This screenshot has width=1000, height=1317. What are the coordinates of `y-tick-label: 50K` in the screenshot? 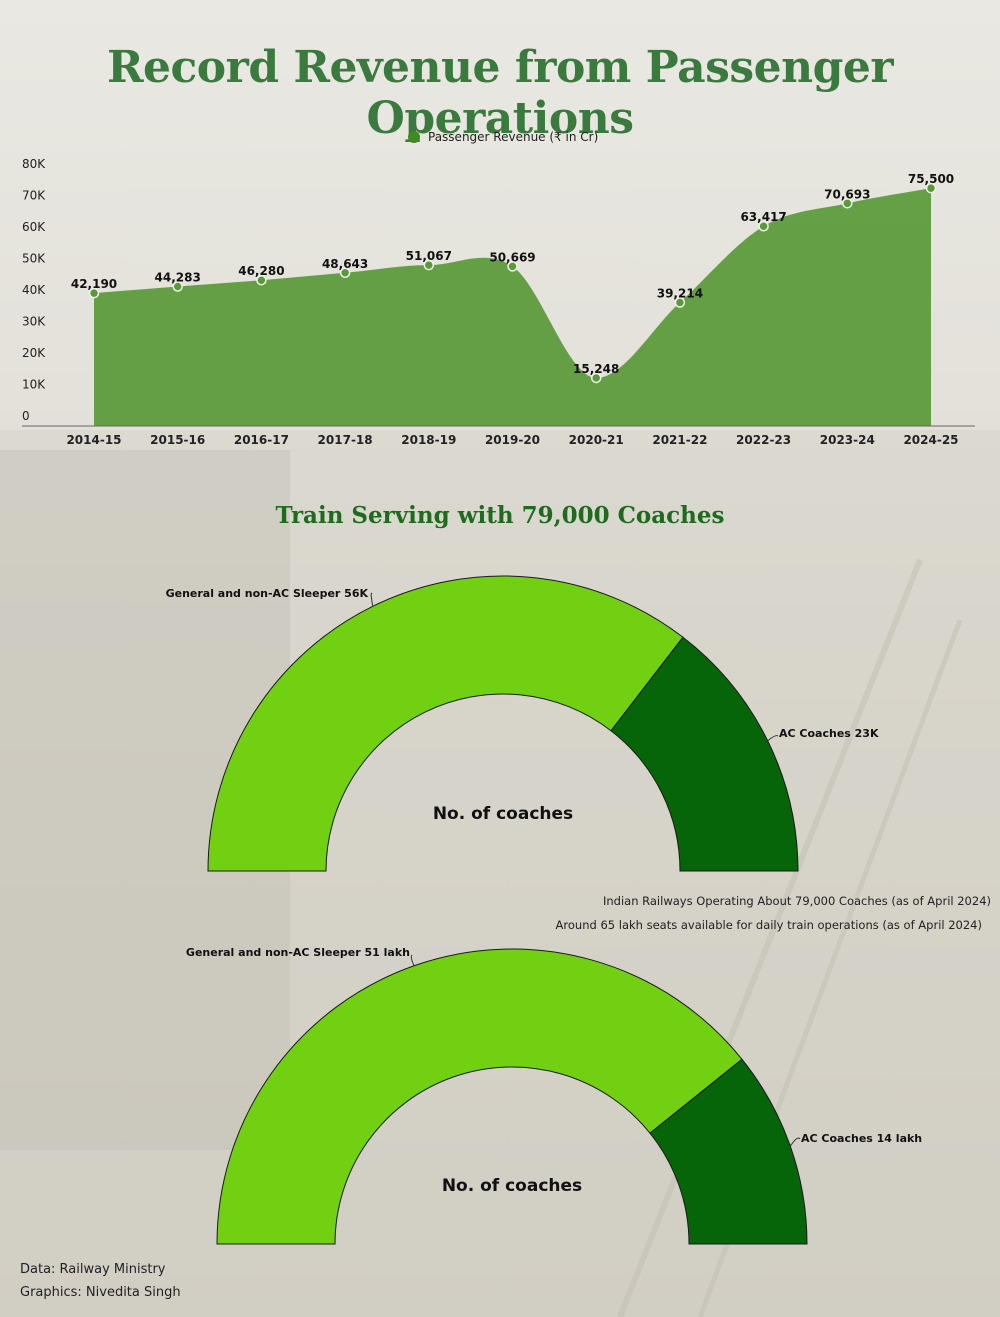 It's located at (34, 259).